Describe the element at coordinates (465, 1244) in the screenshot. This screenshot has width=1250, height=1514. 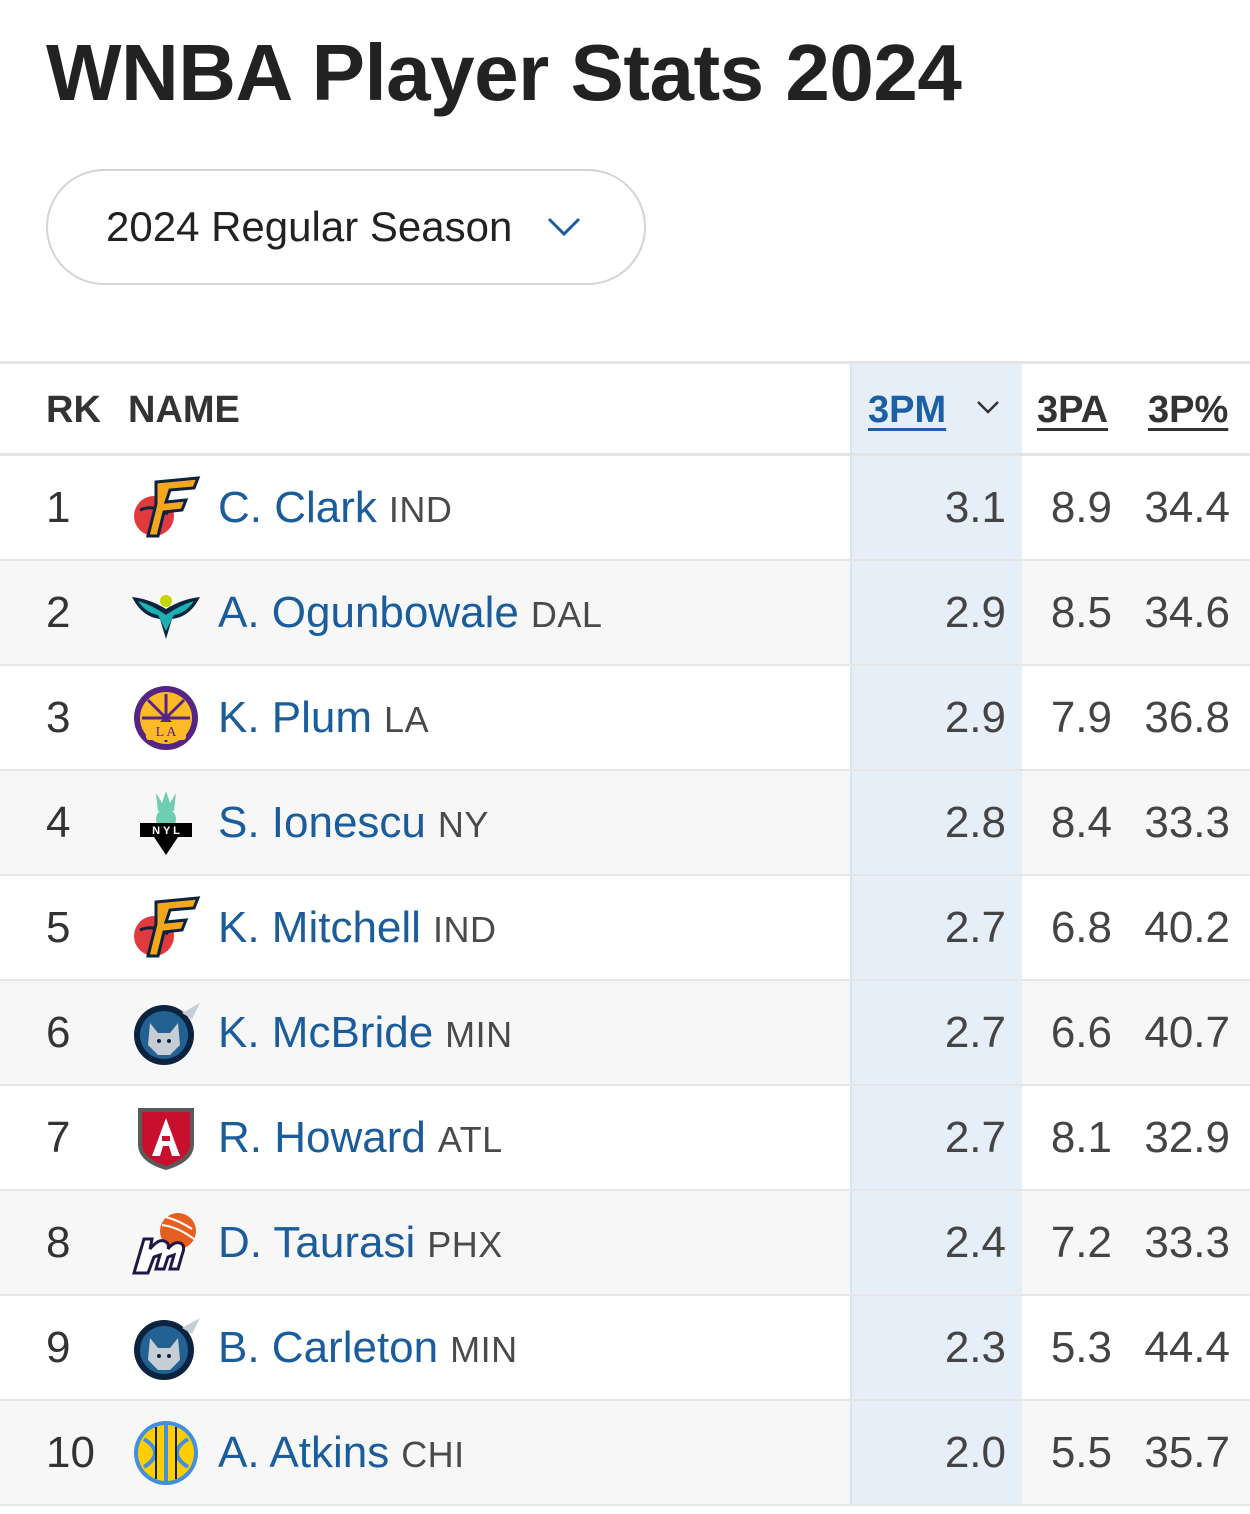
I see `team-abbr: PHX` at that location.